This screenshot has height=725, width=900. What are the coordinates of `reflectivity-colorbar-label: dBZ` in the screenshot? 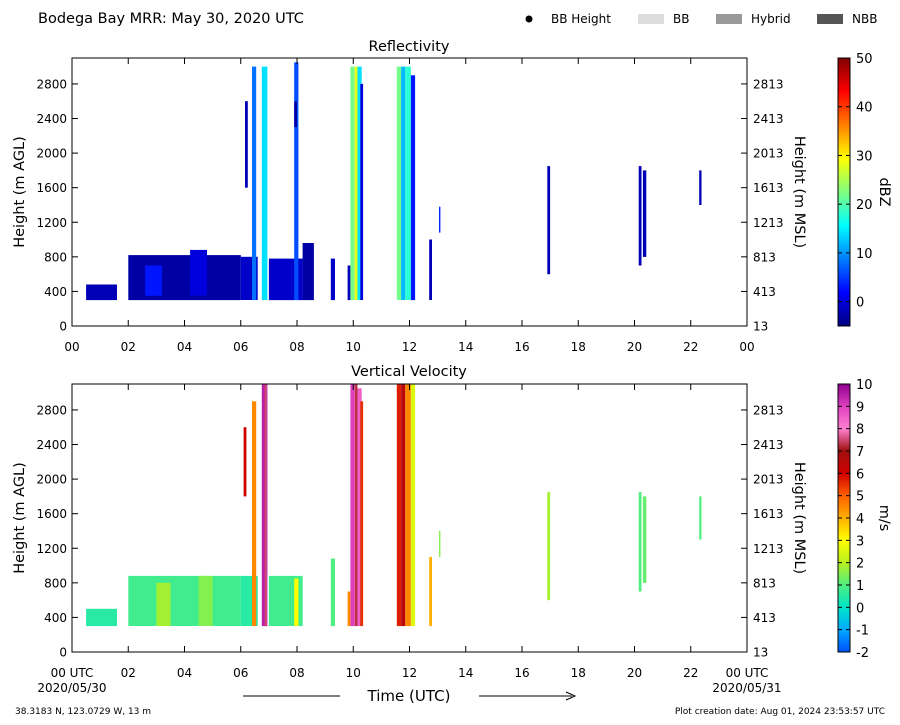 It's located at (884, 191).